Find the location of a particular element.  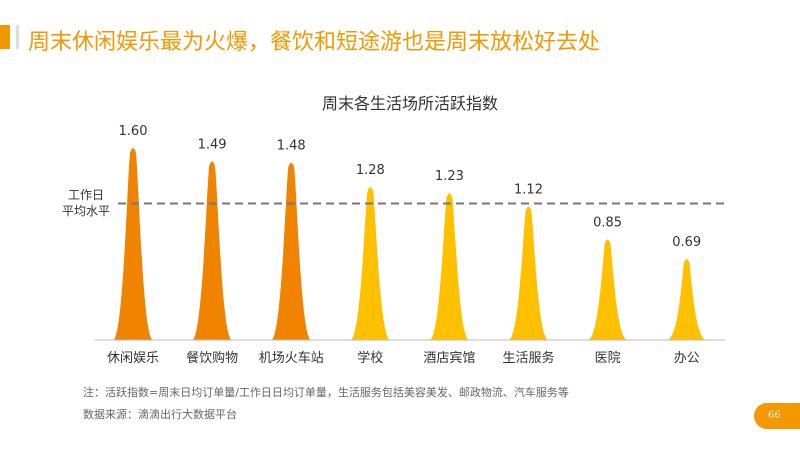

x-tick-label: 办公 is located at coordinates (687, 358).